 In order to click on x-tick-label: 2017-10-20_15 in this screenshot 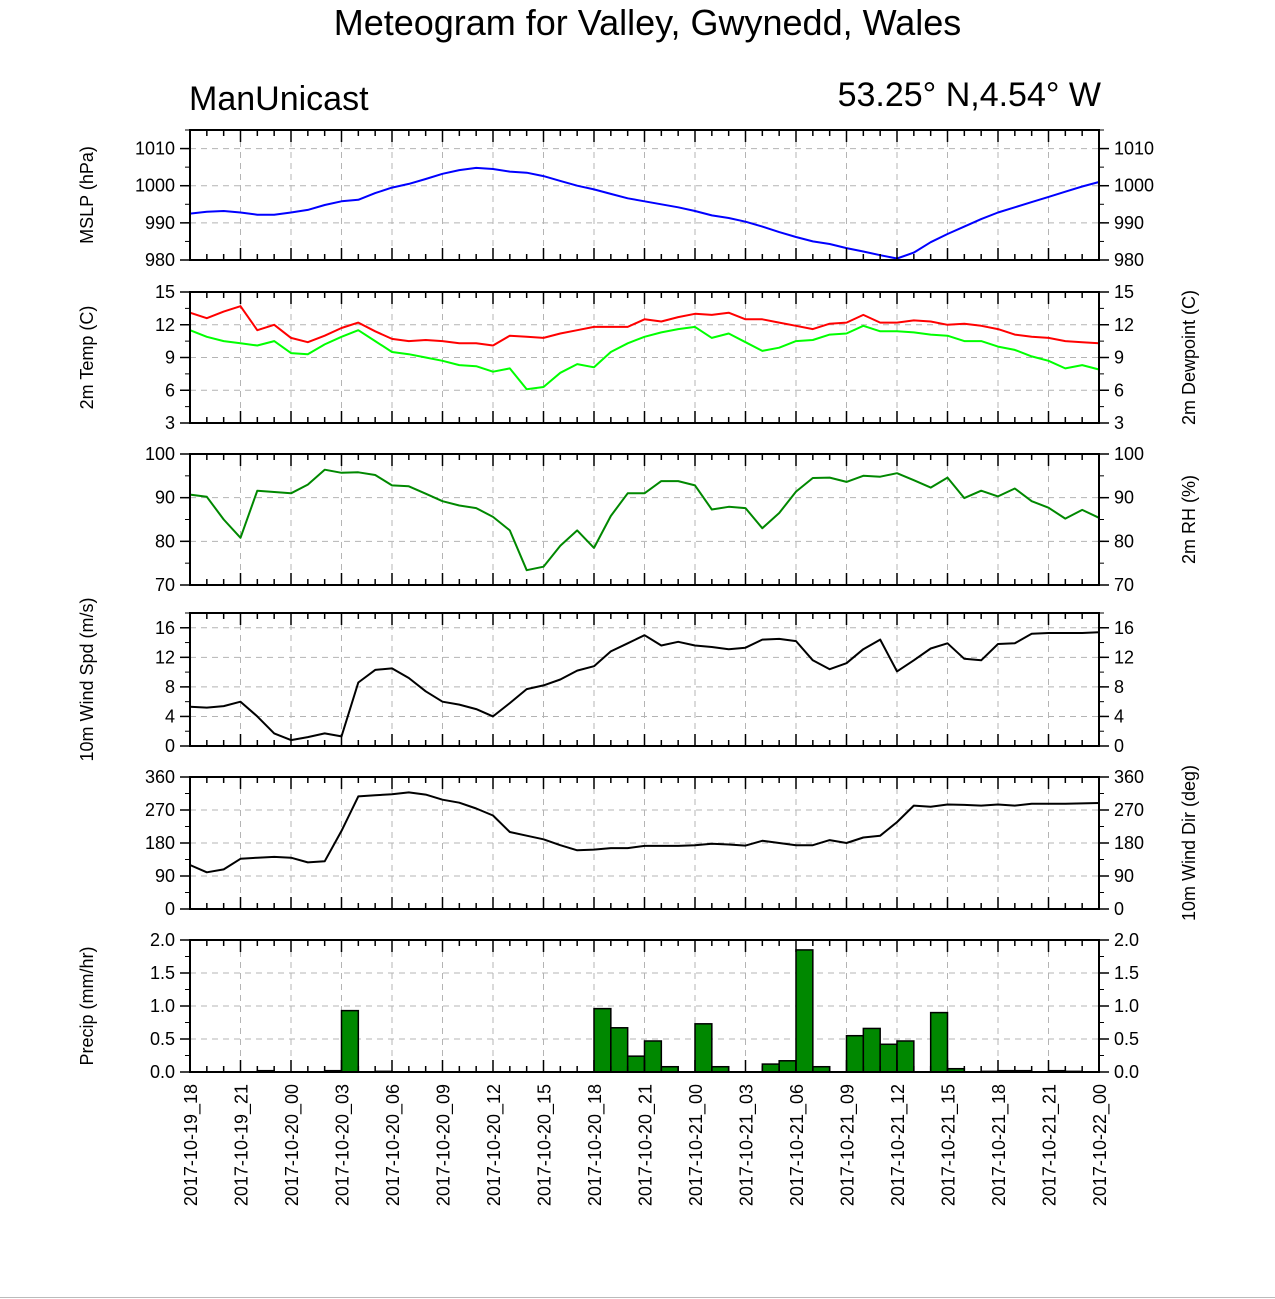, I will do `click(545, 1145)`.